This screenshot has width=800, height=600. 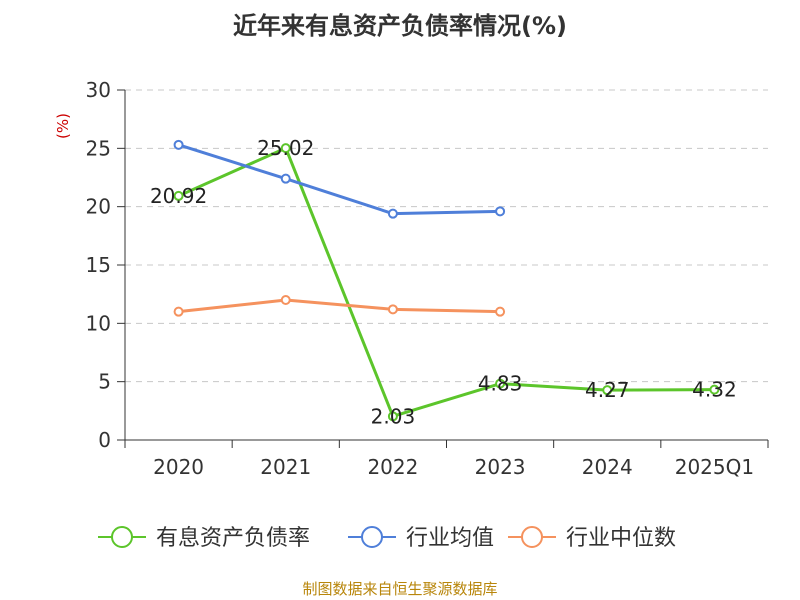 What do you see at coordinates (285, 467) in the screenshot?
I see `x-tick-label: 2021` at bounding box center [285, 467].